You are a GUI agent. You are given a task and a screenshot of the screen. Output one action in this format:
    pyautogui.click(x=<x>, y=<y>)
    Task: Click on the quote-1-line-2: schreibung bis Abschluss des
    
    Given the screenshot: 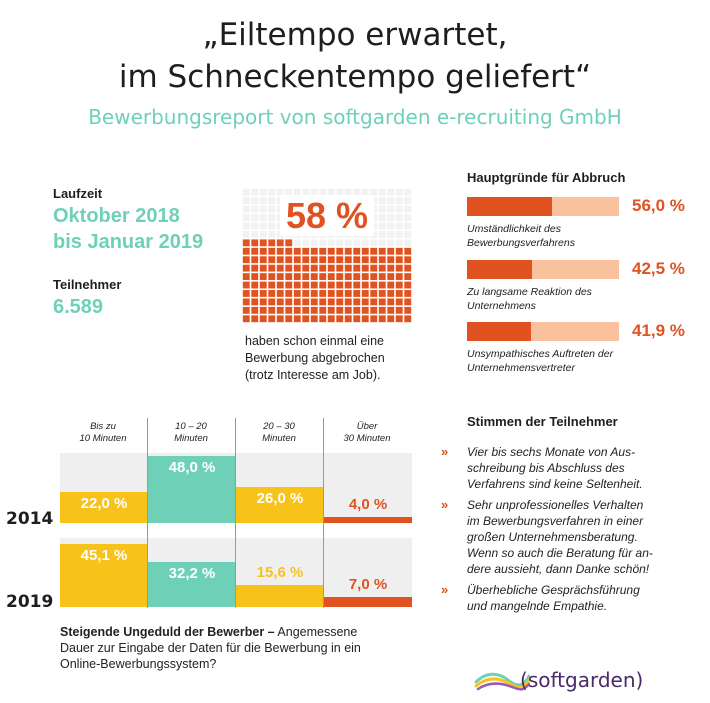 What is the action you would take?
    pyautogui.click(x=546, y=468)
    